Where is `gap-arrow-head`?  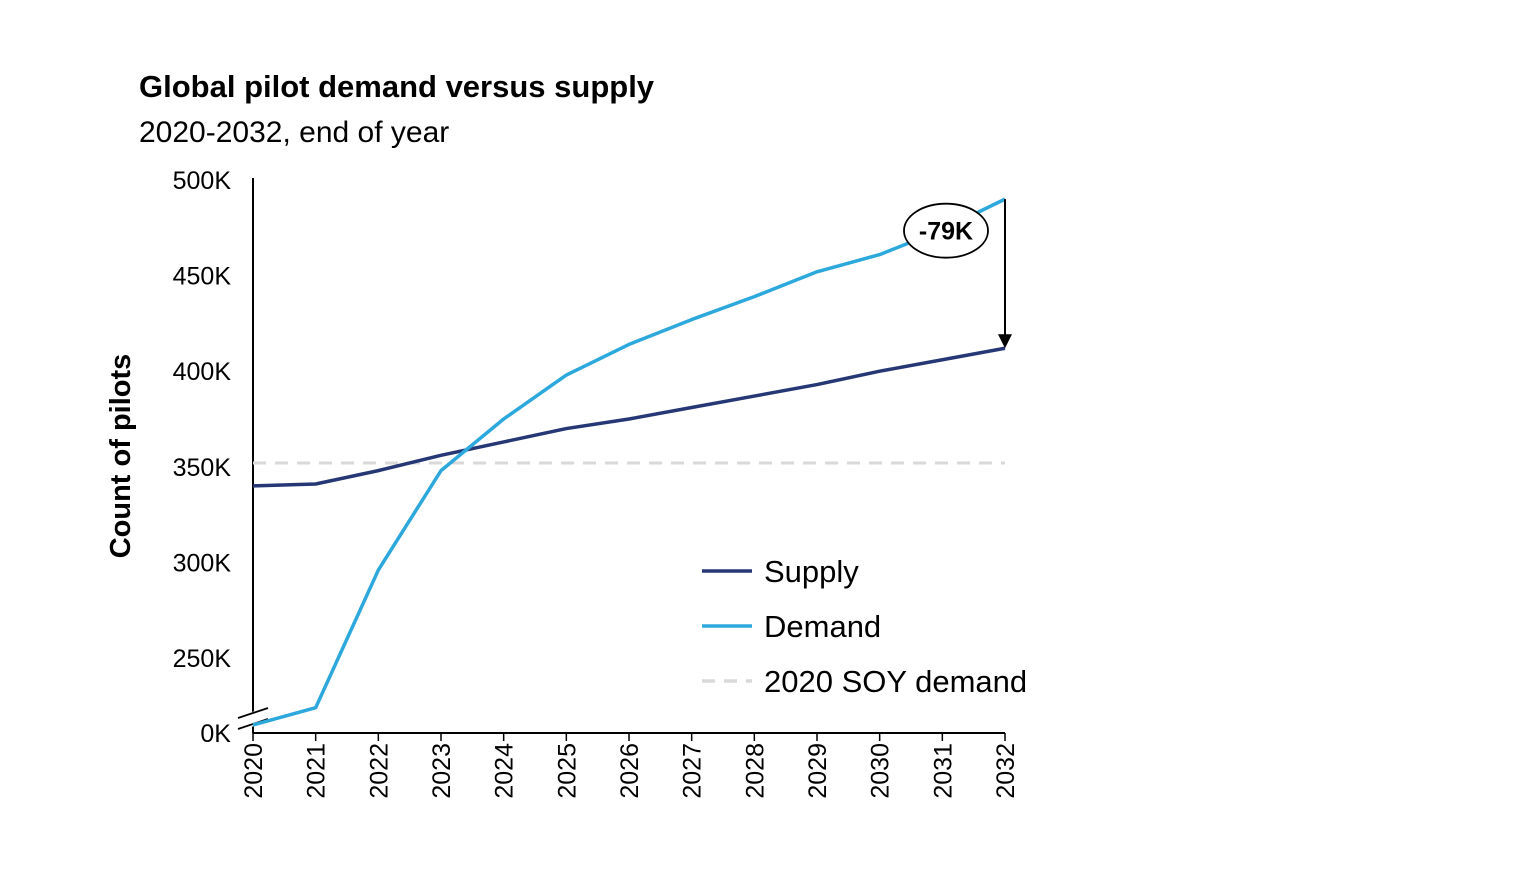 gap-arrow-head is located at coordinates (1005, 341).